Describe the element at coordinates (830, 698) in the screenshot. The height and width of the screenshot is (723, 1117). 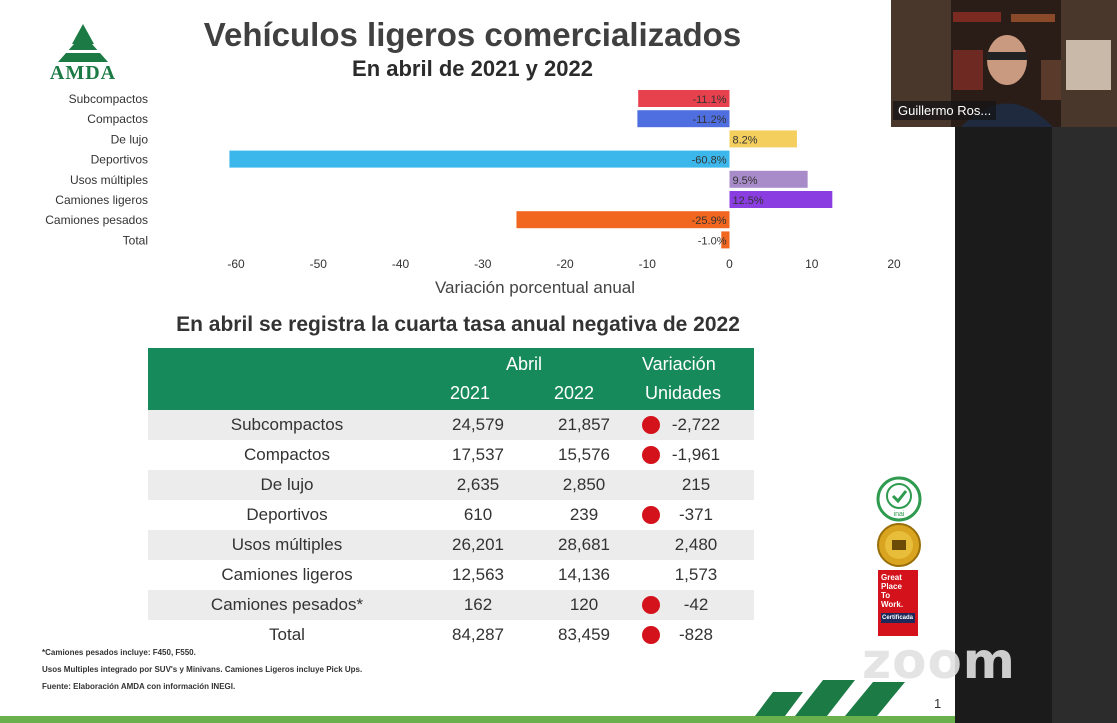
I see `decorative-stripes` at that location.